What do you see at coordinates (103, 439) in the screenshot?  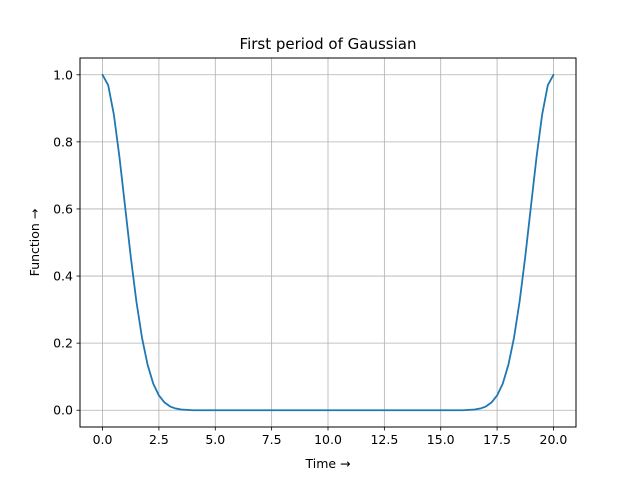 I see `x-tick-label: 0.0` at bounding box center [103, 439].